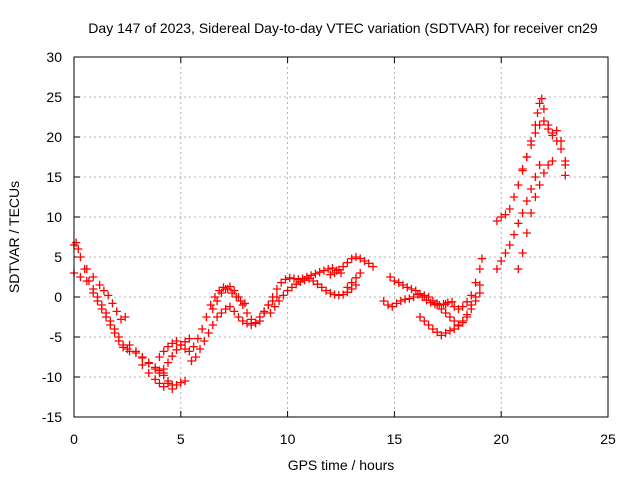 The width and height of the screenshot is (640, 480). I want to click on y-tick-label: -10, so click(52, 377).